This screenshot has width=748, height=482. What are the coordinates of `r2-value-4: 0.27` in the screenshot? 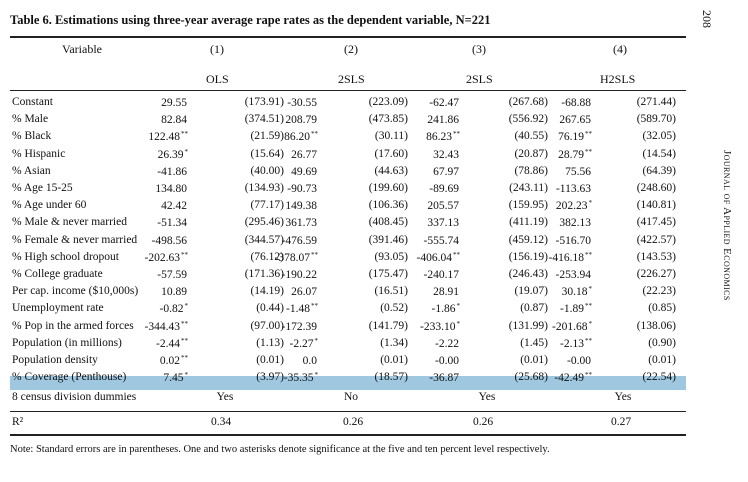 It's located at (621, 422).